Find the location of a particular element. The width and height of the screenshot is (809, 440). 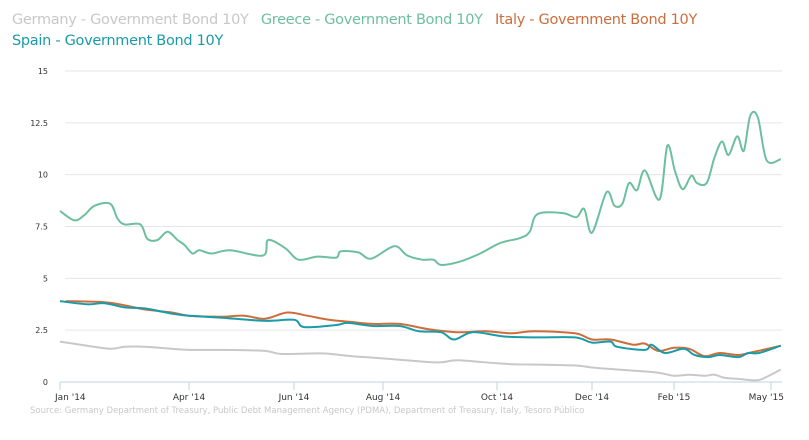

y-tick-label: 5 is located at coordinates (45, 278).